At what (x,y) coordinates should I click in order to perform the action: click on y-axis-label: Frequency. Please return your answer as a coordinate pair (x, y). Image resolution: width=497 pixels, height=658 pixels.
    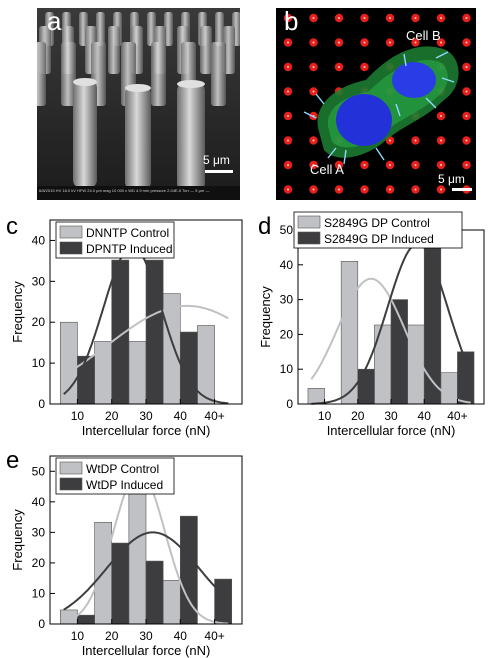
    Looking at the image, I should click on (17, 312).